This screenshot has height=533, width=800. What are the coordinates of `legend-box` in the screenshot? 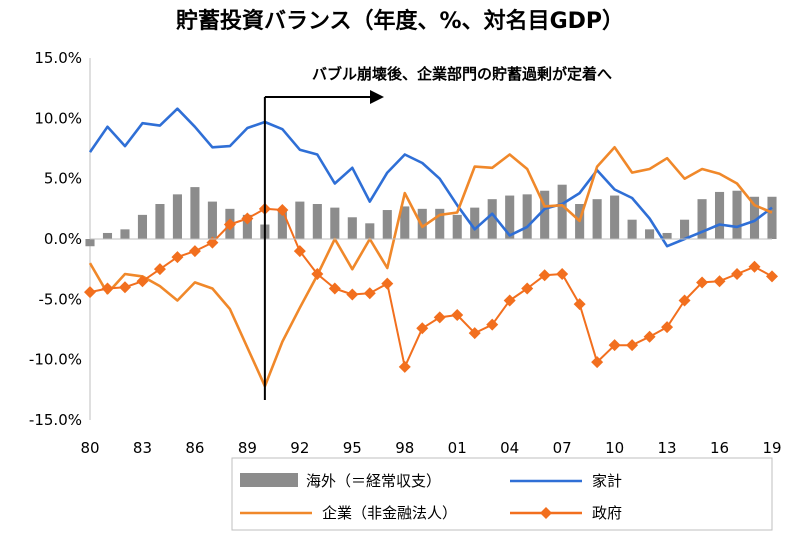 It's located at (502, 494).